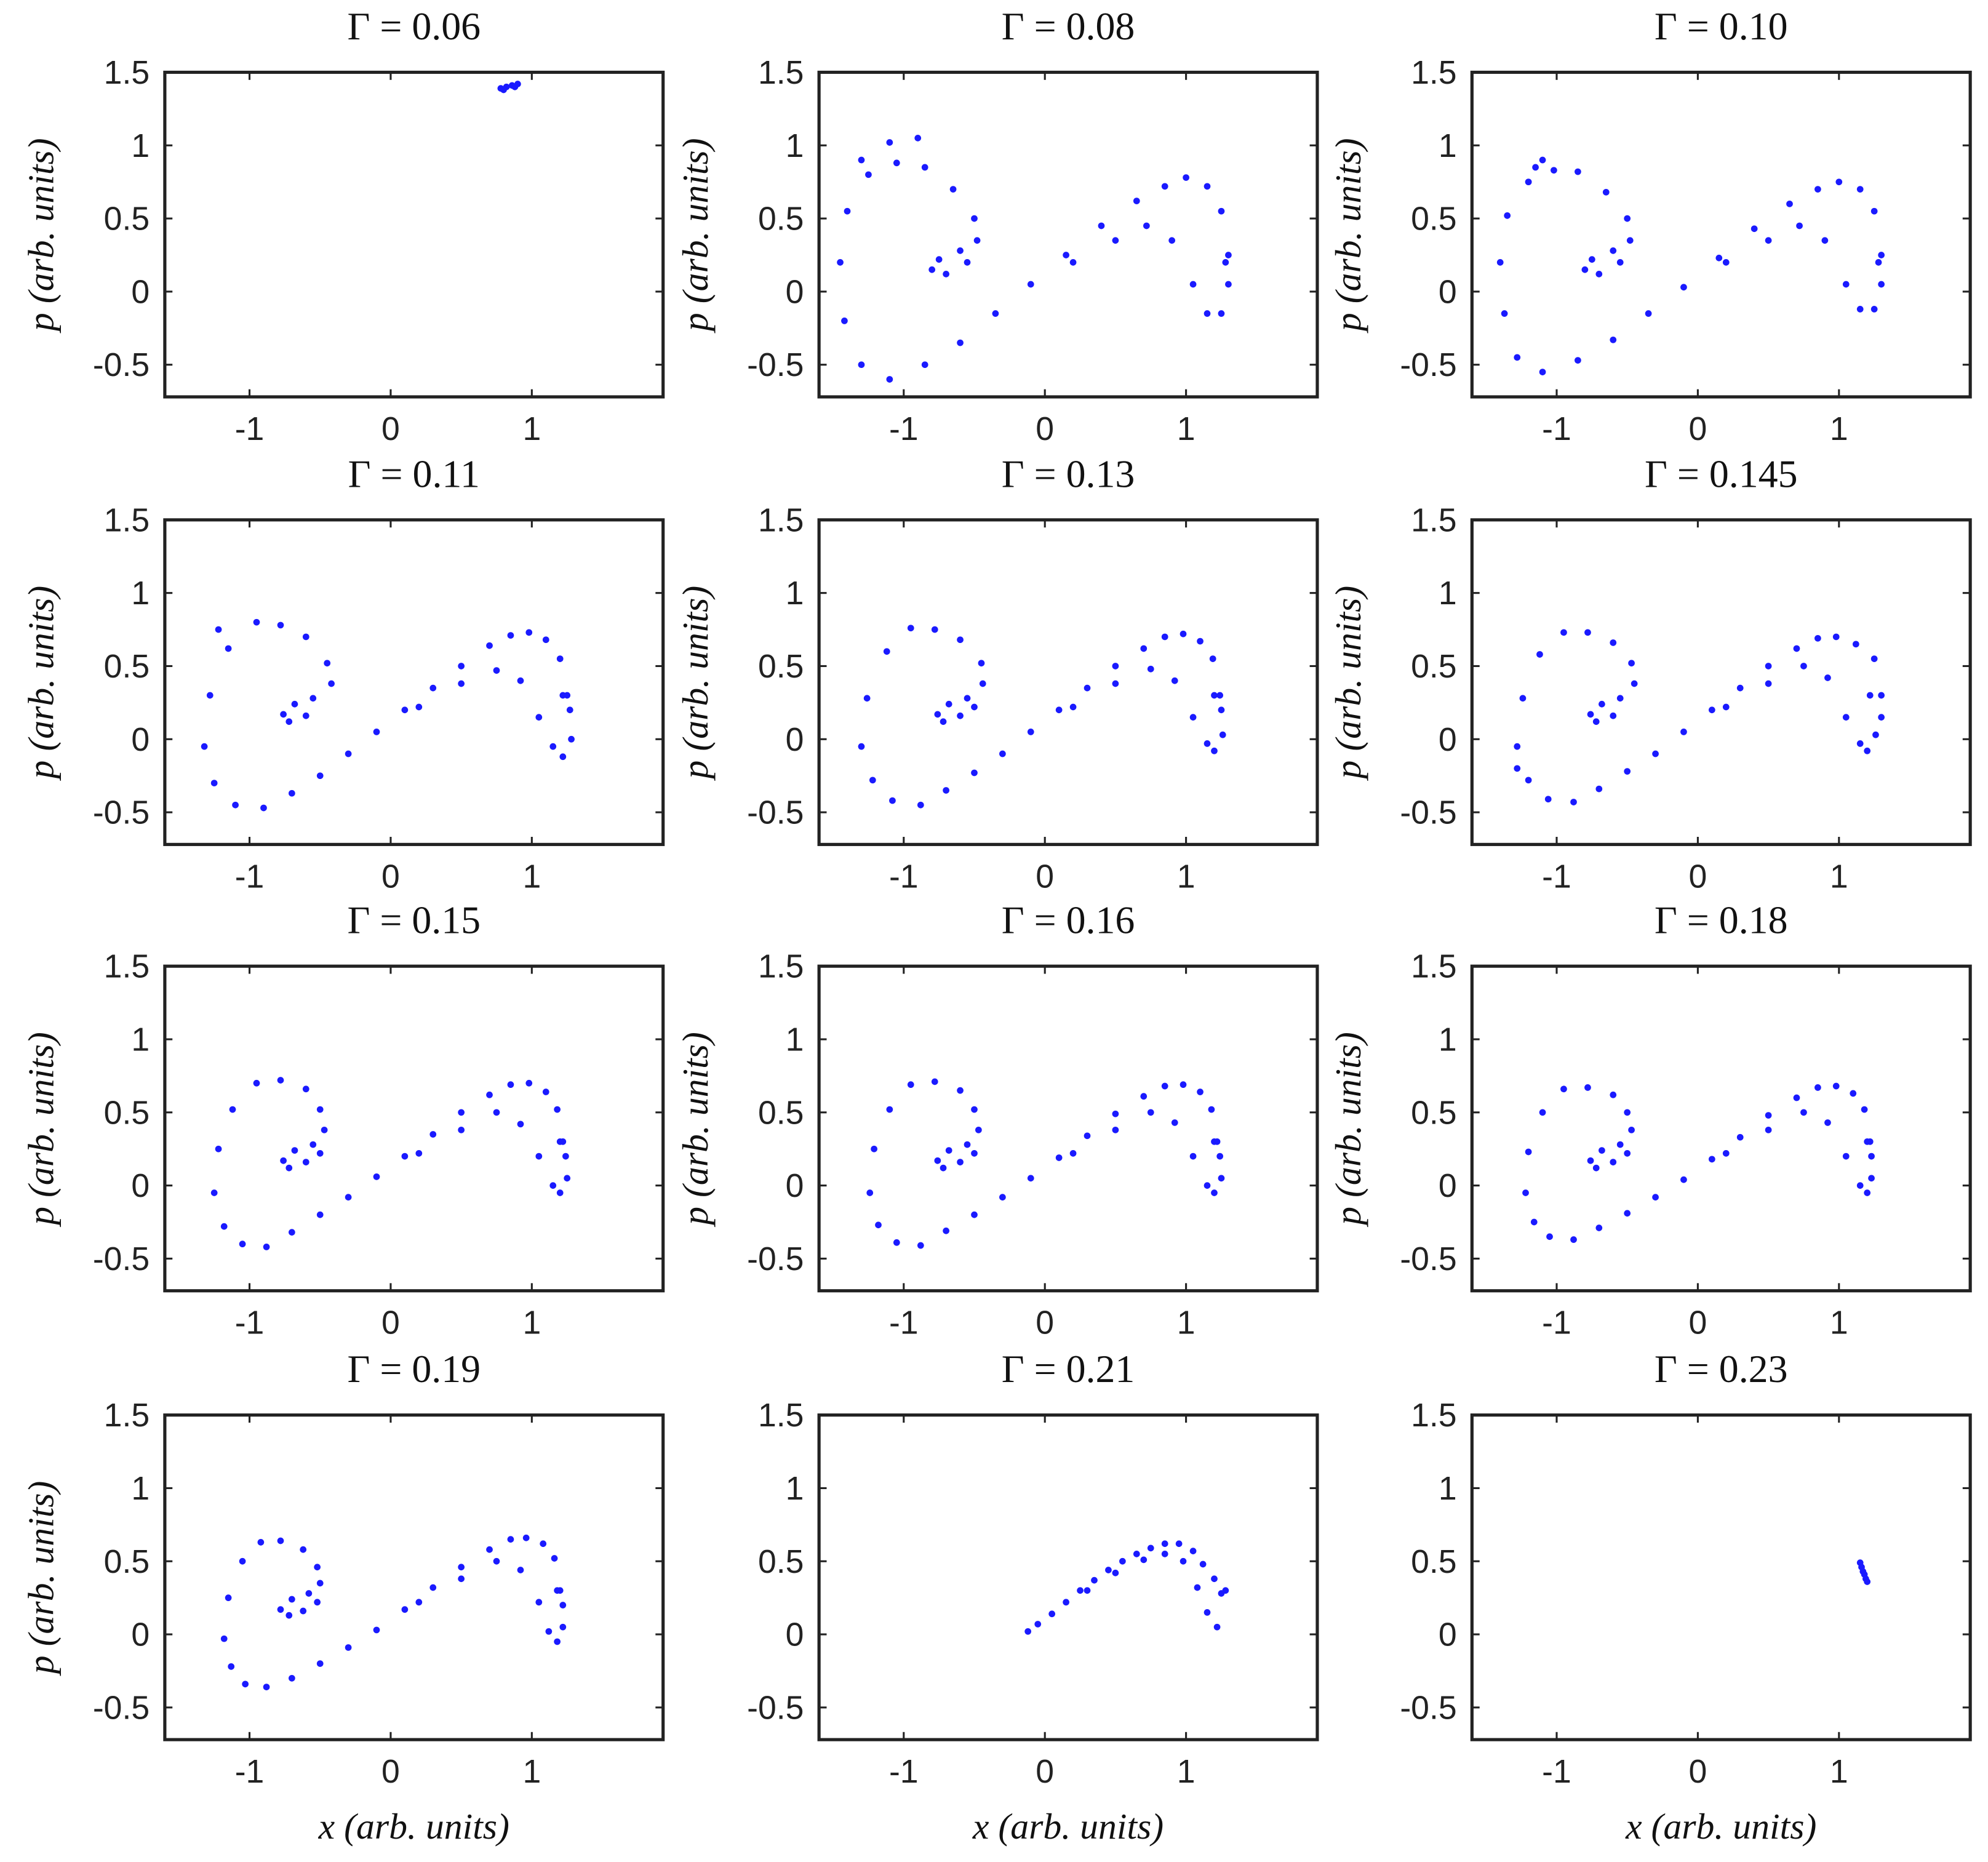 The width and height of the screenshot is (1988, 1862). Describe the element at coordinates (1698, 1772) in the screenshot. I see `x-tick-label: 0` at that location.